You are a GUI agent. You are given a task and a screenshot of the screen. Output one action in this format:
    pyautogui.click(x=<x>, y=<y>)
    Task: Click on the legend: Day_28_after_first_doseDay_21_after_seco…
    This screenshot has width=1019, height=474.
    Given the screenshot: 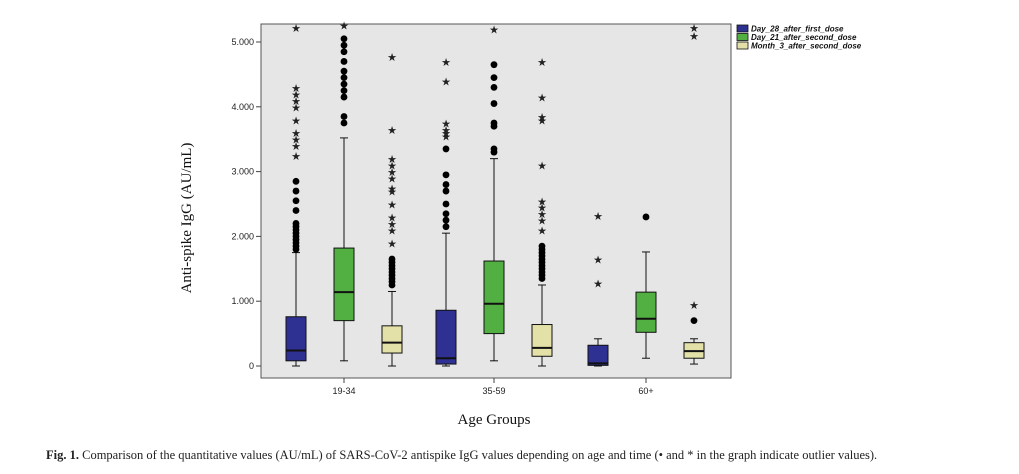 What is the action you would take?
    pyautogui.click(x=799, y=38)
    